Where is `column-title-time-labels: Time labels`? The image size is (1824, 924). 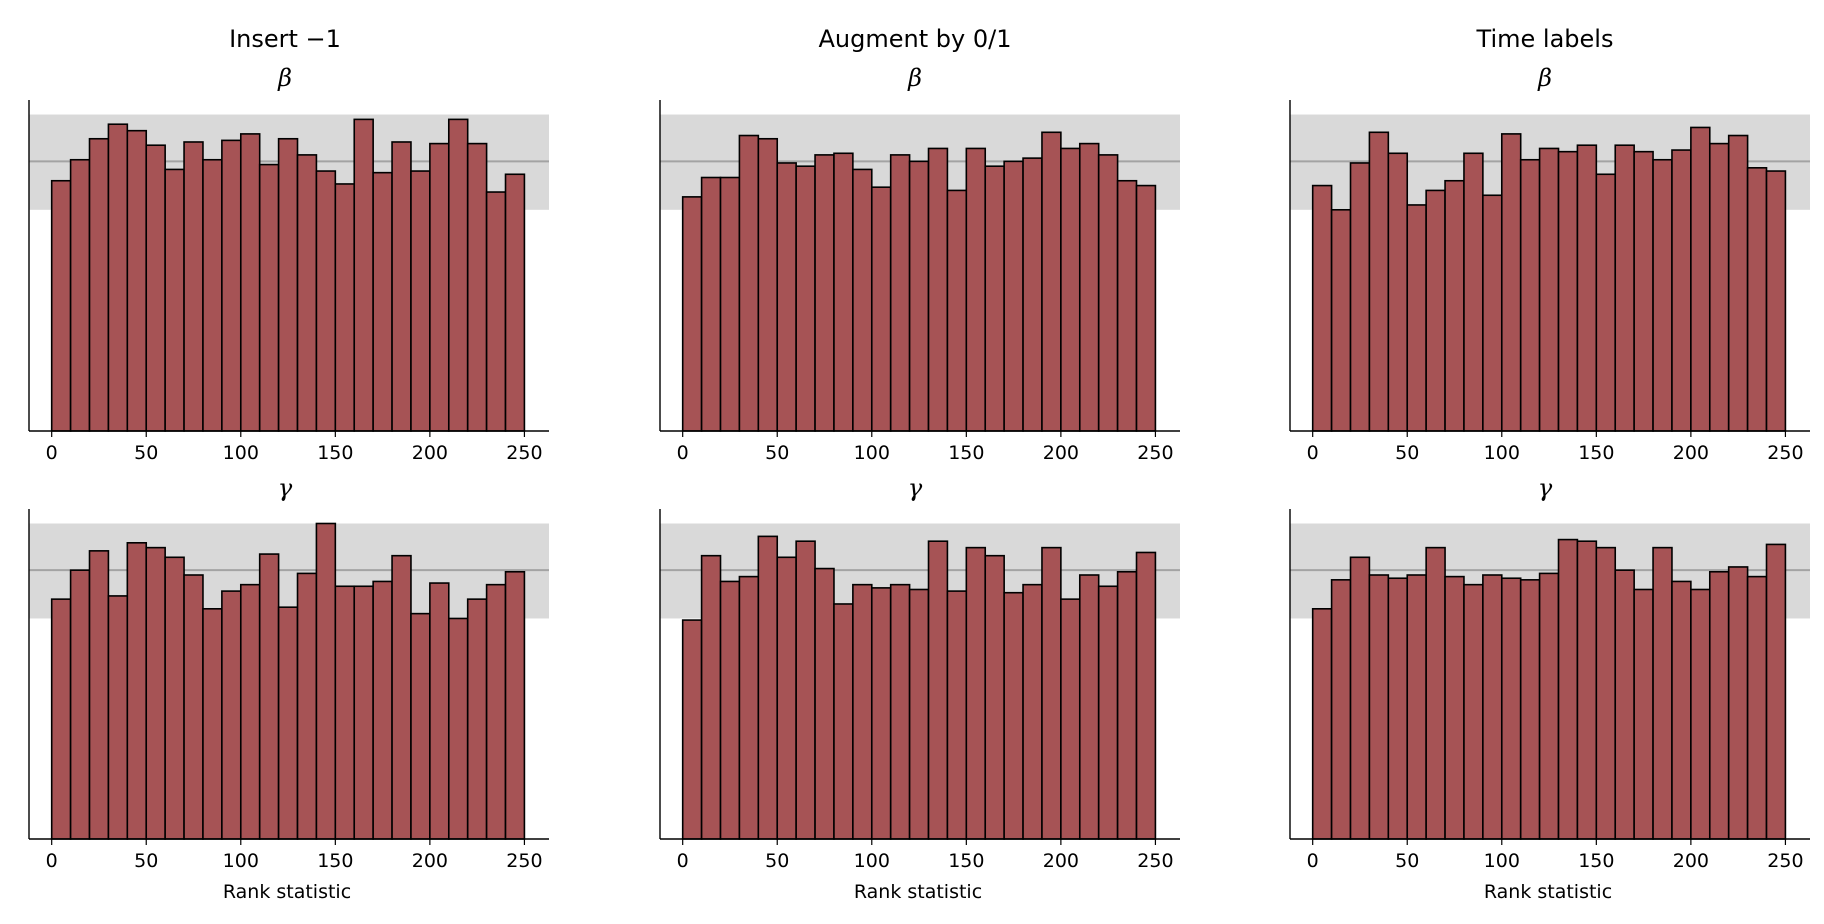 column-title-time-labels: Time labels is located at coordinates (1545, 39).